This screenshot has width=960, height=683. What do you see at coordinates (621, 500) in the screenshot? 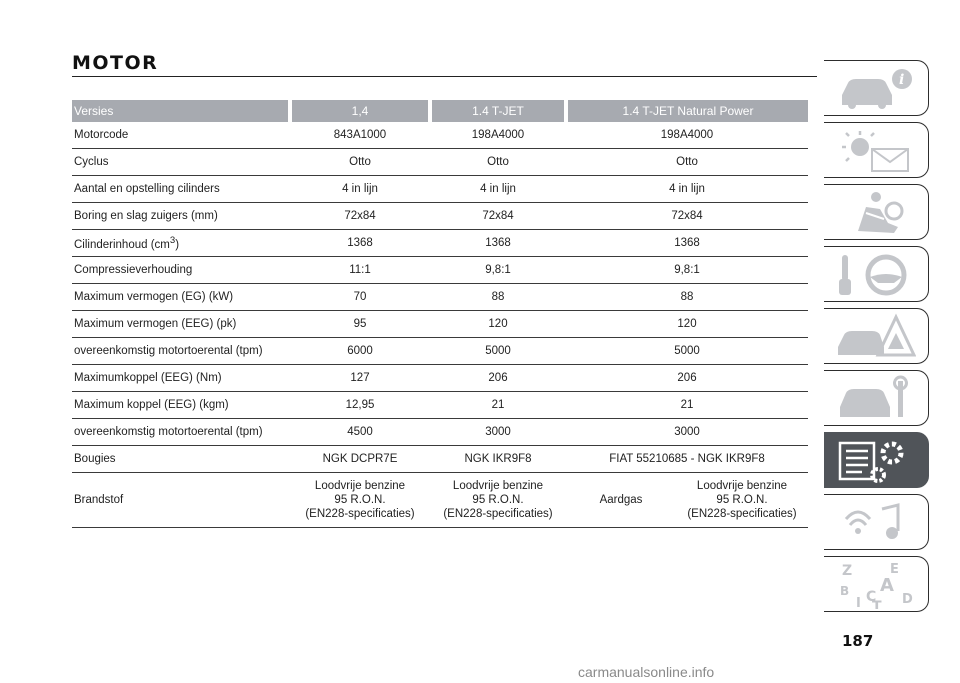
I see `cell-fuel-v3a: Aardgas` at bounding box center [621, 500].